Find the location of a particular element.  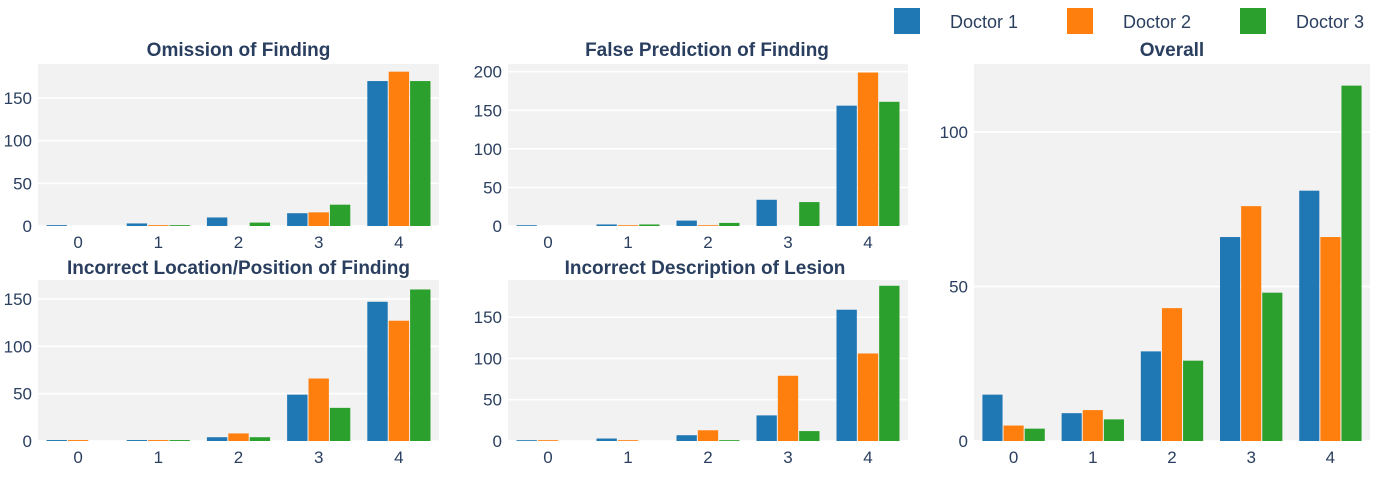

legend: Doctor 1 Doctor 2 Doctor 3 is located at coordinates (1129, 21).